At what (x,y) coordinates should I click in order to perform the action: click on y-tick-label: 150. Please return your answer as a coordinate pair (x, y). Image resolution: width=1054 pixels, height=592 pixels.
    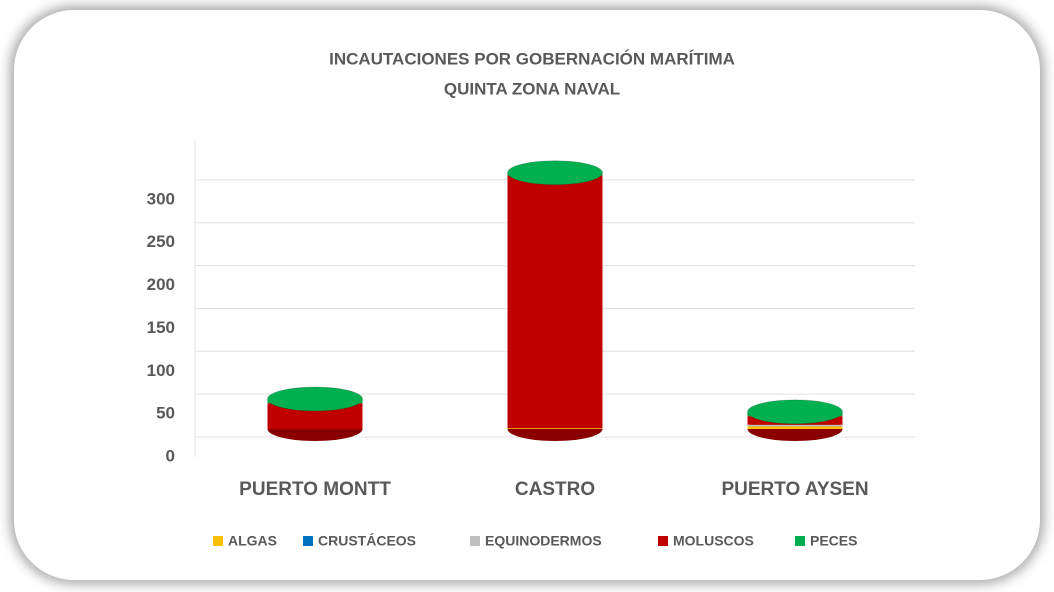
    Looking at the image, I should click on (161, 327).